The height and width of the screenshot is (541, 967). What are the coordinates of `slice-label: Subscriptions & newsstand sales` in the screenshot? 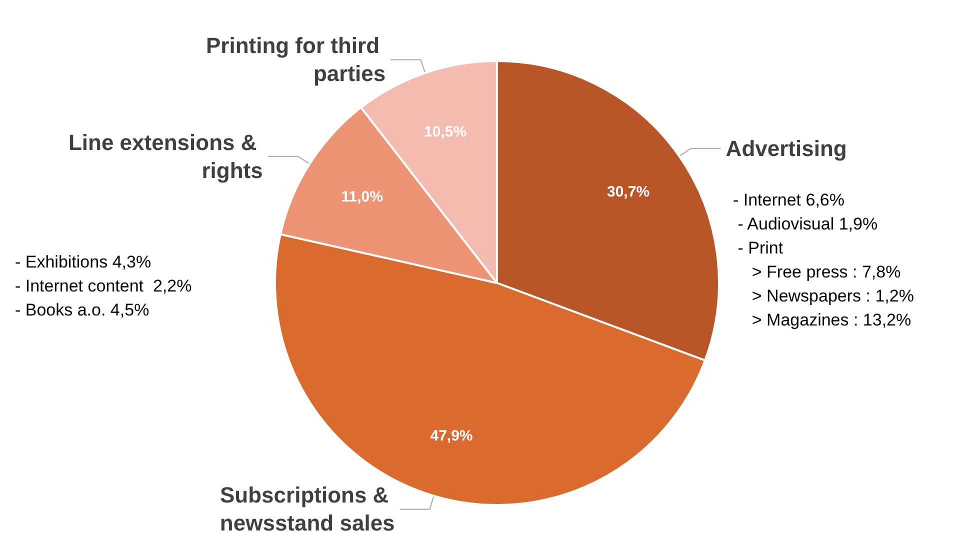 It's located at (307, 509).